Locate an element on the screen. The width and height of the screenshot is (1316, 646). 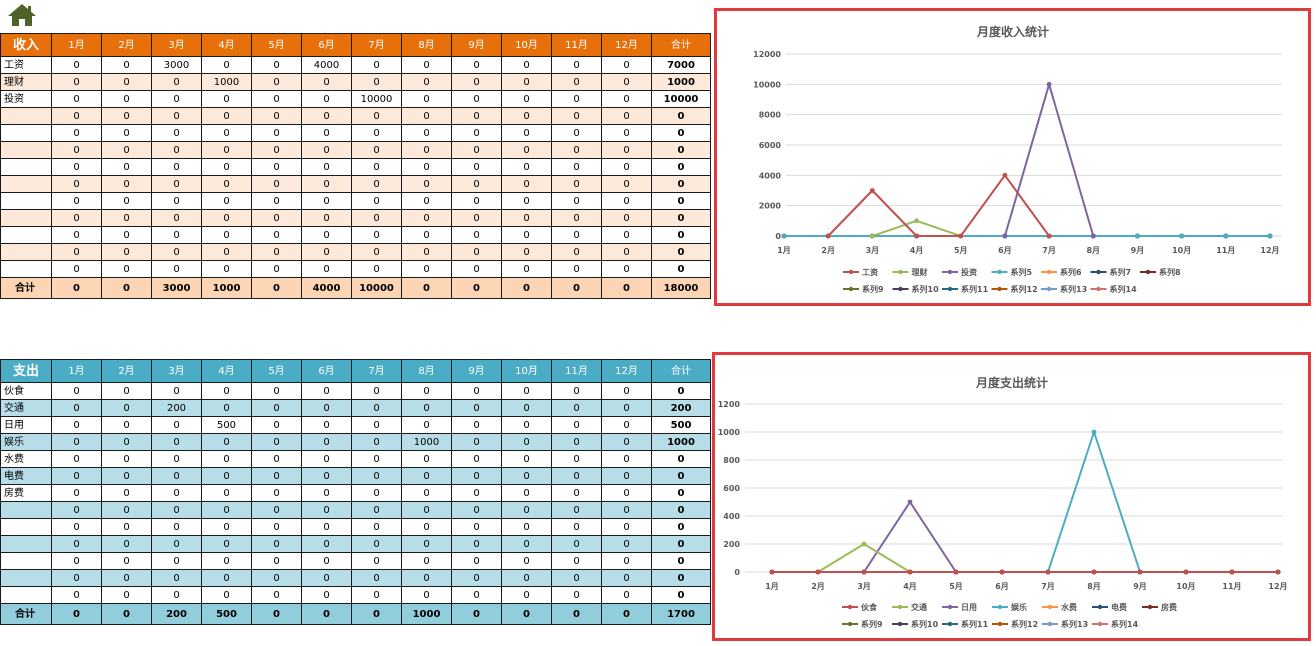
legend-item: 系列11 is located at coordinates (965, 289).